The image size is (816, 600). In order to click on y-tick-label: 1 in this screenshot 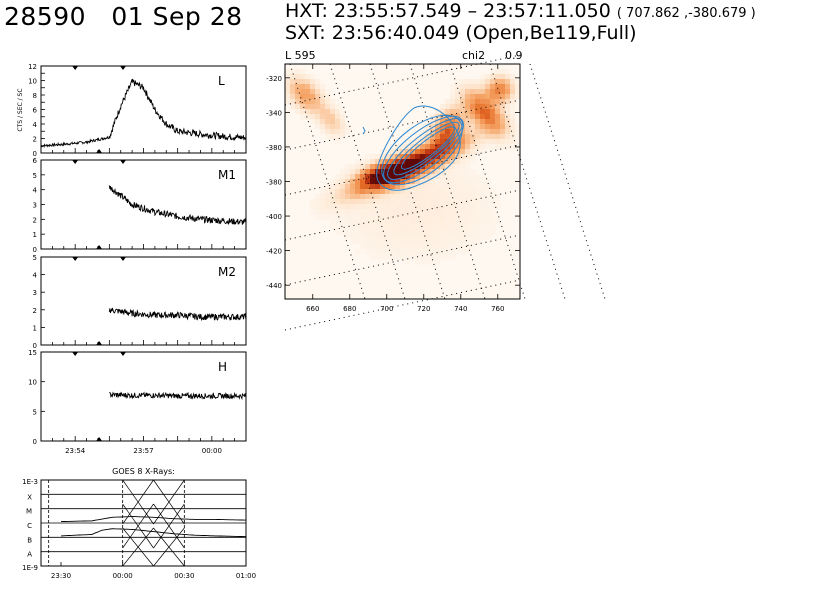, I will do `click(35, 328)`.